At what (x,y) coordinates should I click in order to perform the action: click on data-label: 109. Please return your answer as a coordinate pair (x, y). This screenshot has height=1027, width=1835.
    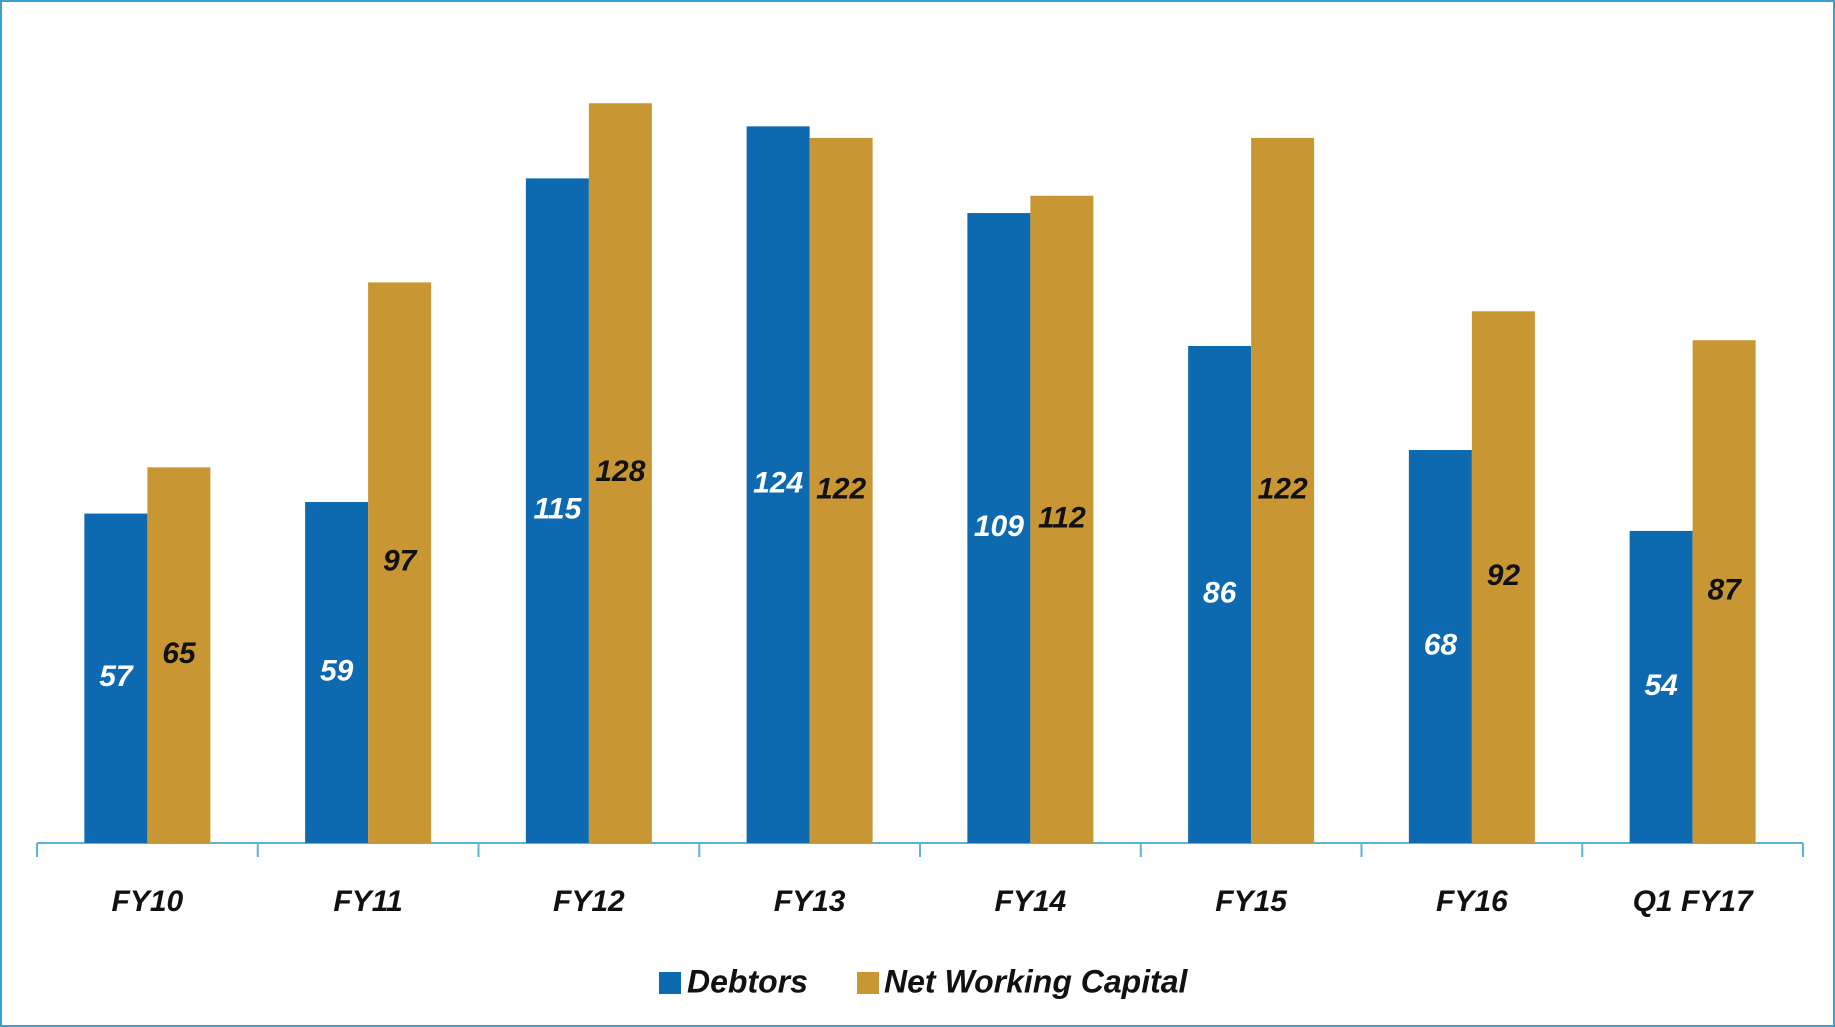
    Looking at the image, I should click on (999, 526).